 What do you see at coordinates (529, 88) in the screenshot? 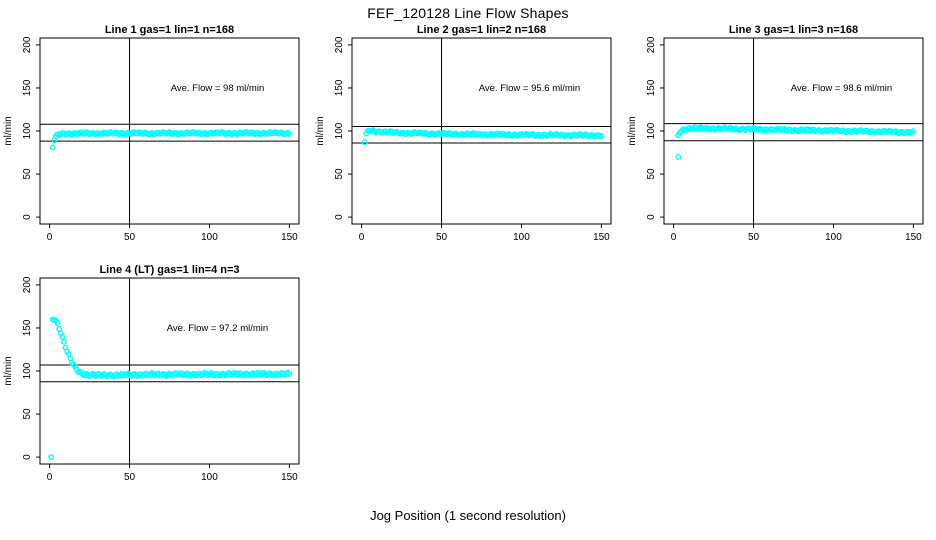
I see `average-flow-annotation: Ave. Flow = 95.6 ml/min` at bounding box center [529, 88].